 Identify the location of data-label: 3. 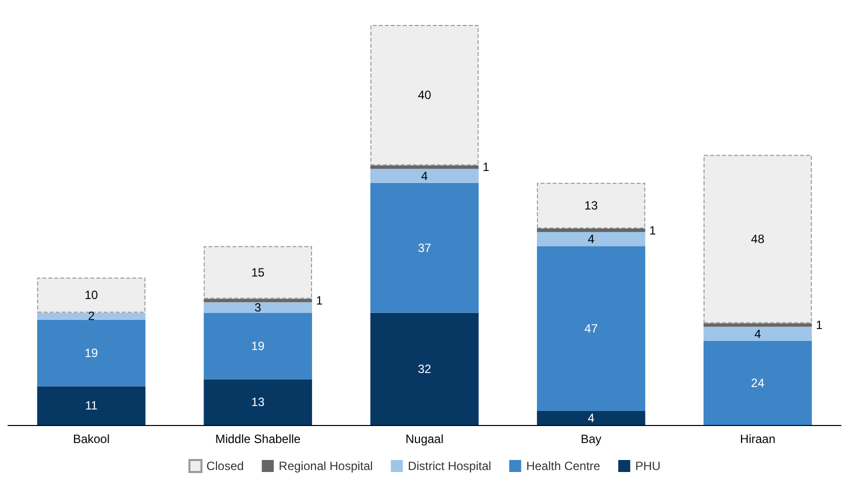
(258, 307).